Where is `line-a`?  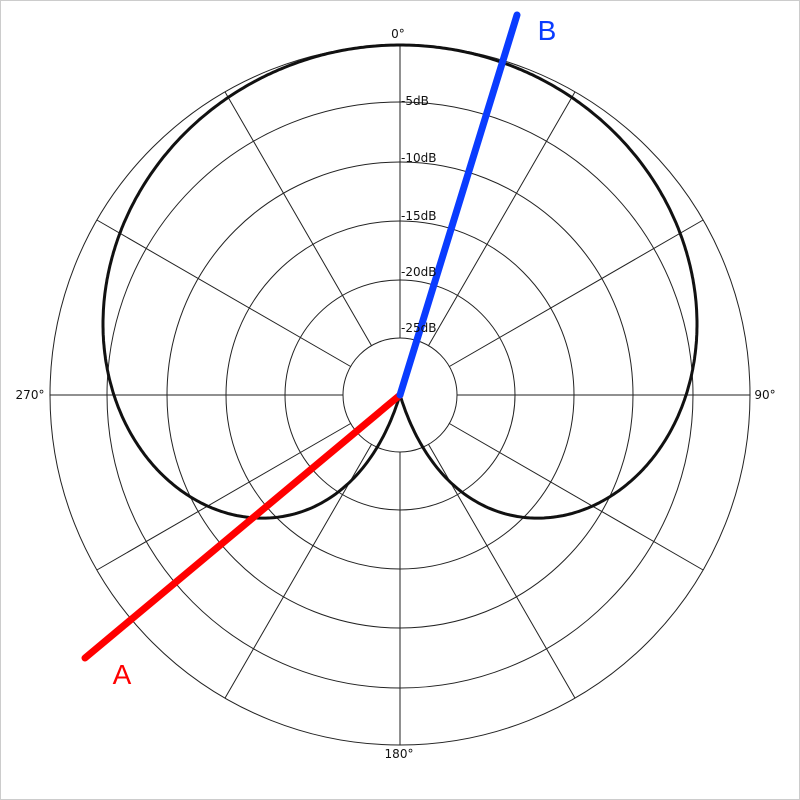
line-a is located at coordinates (242, 526).